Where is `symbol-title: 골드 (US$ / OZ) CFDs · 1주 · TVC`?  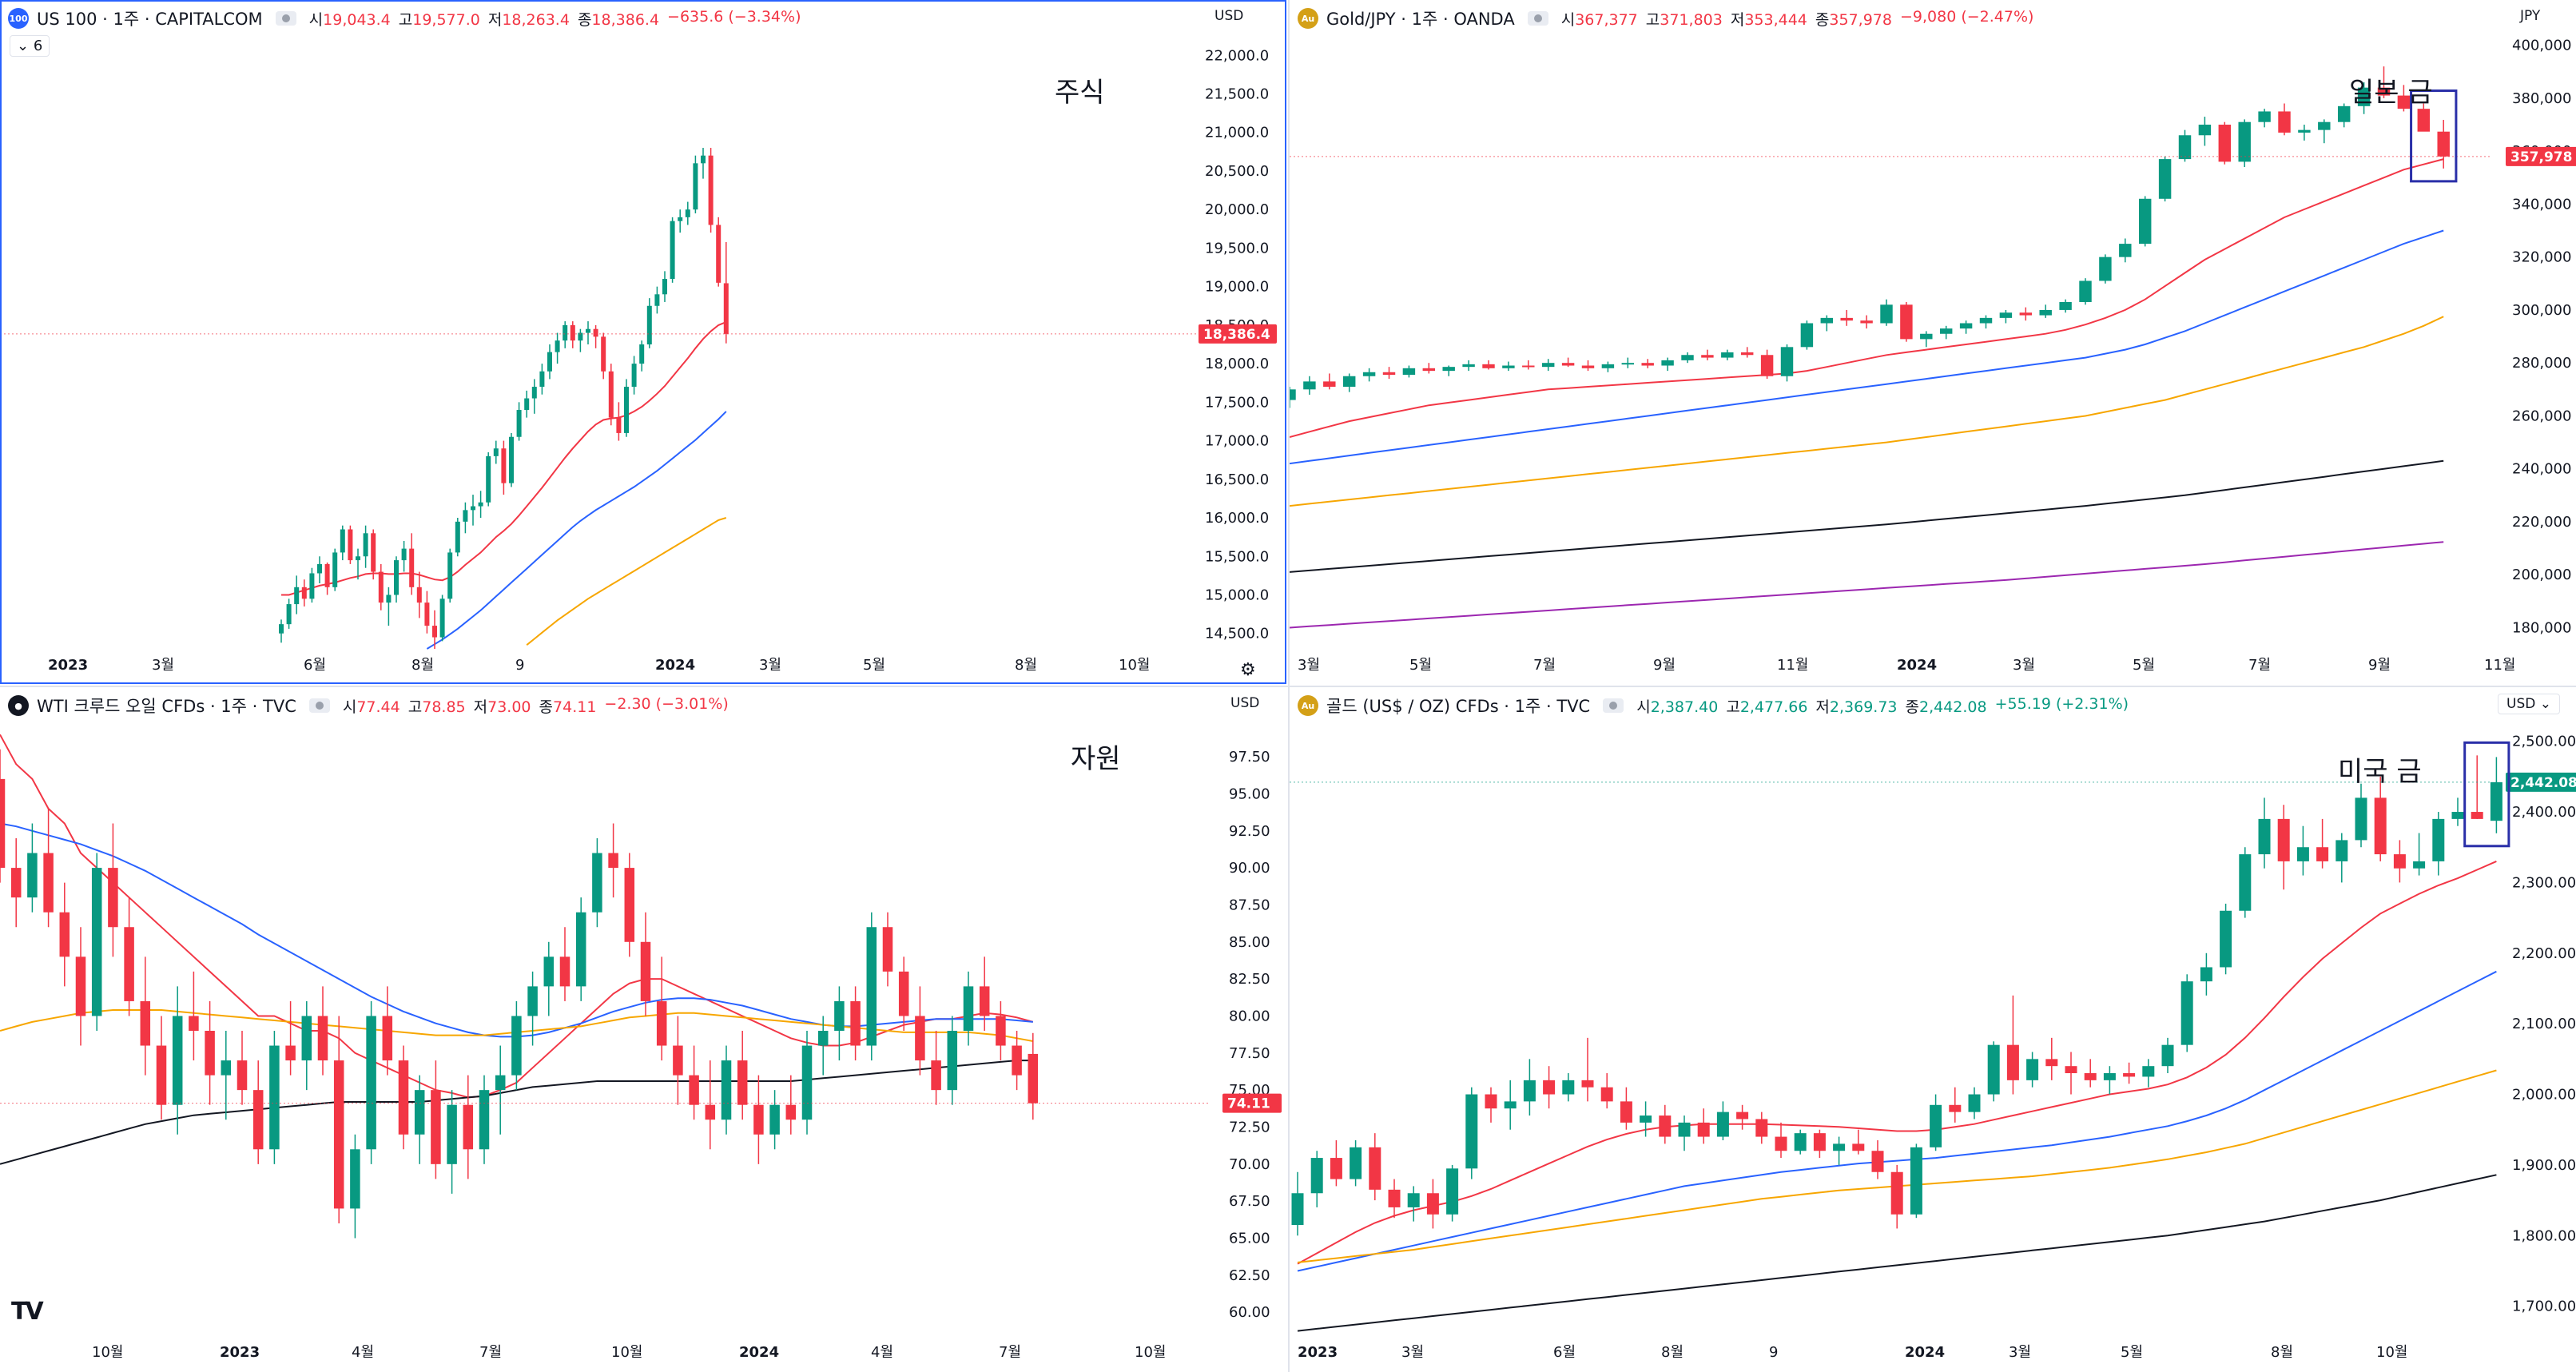 symbol-title: 골드 (US$ / OZ) CFDs · 1주 · TVC is located at coordinates (1458, 706).